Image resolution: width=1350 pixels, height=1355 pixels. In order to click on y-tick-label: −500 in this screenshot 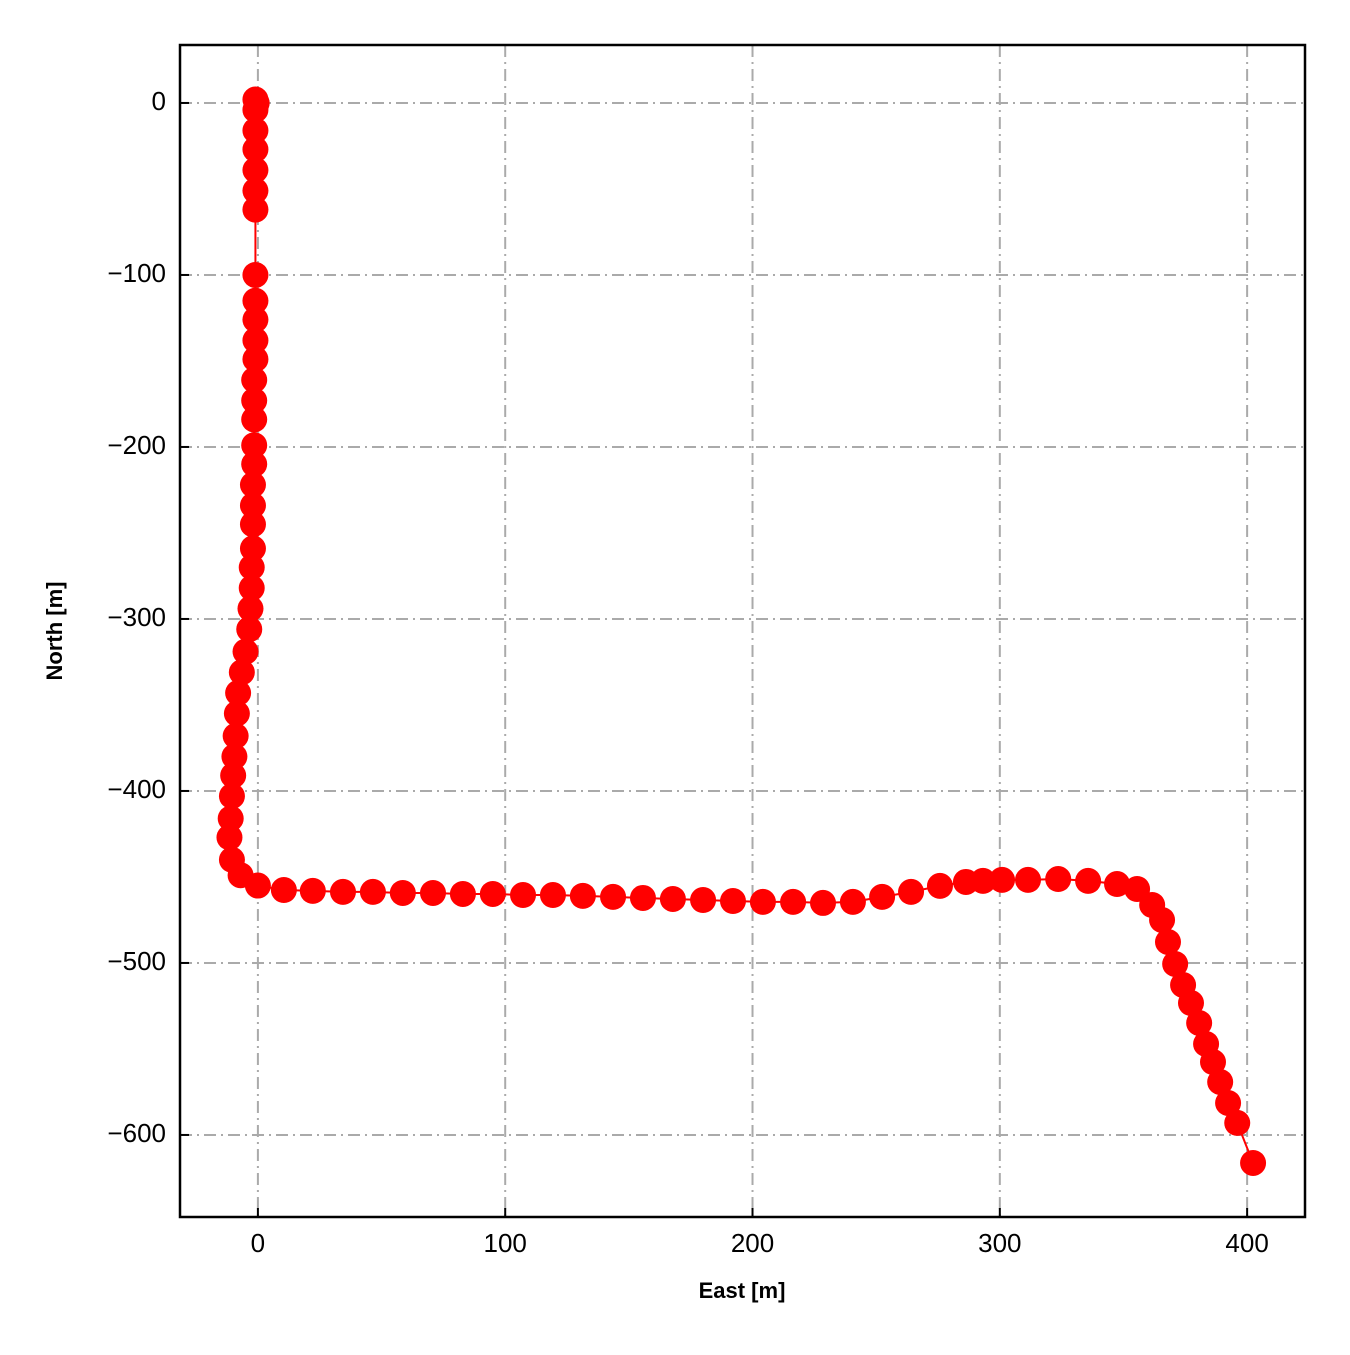, I will do `click(136, 961)`.